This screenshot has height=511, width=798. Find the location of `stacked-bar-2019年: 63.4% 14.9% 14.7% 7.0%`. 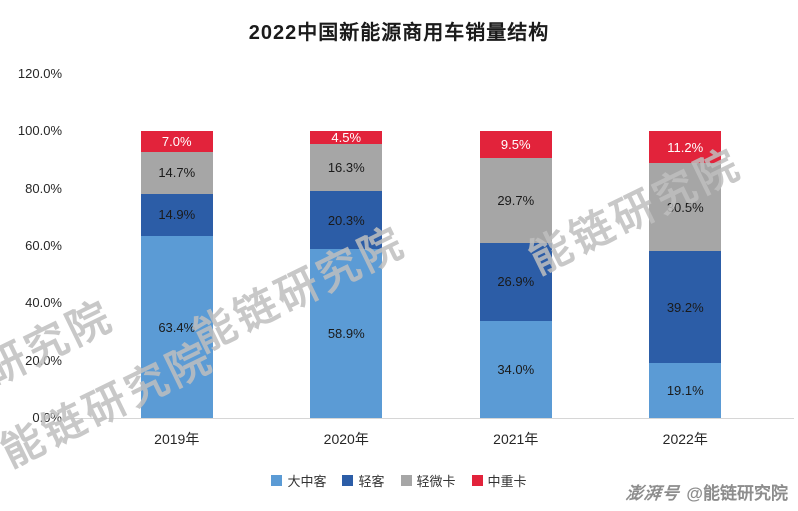

stacked-bar-2019年: 63.4% 14.9% 14.7% 7.0% is located at coordinates (176, 274).